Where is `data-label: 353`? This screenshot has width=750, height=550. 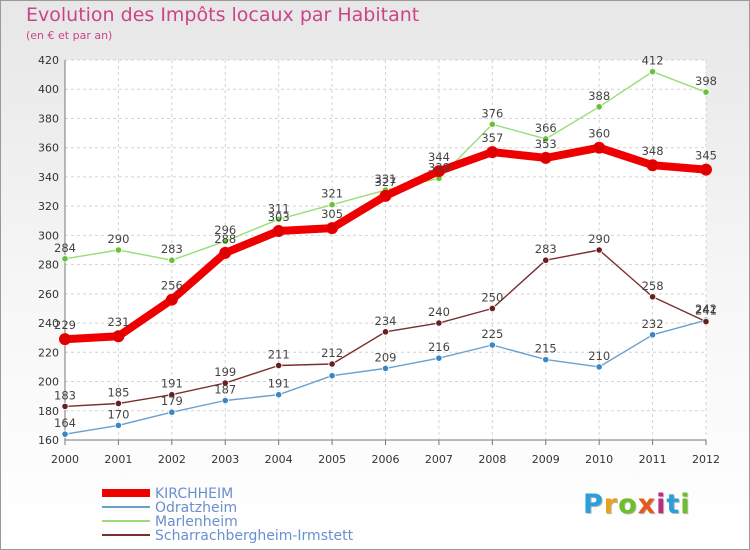 data-label: 353 is located at coordinates (546, 144).